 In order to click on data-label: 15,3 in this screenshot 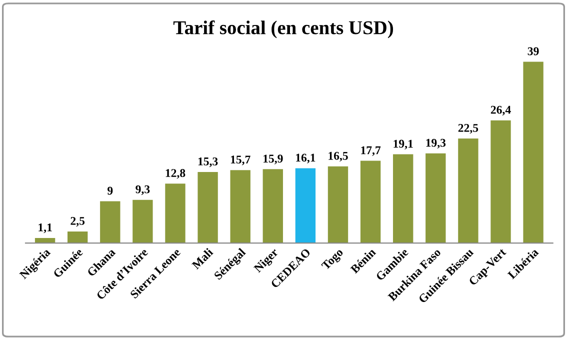, I will do `click(208, 162)`.